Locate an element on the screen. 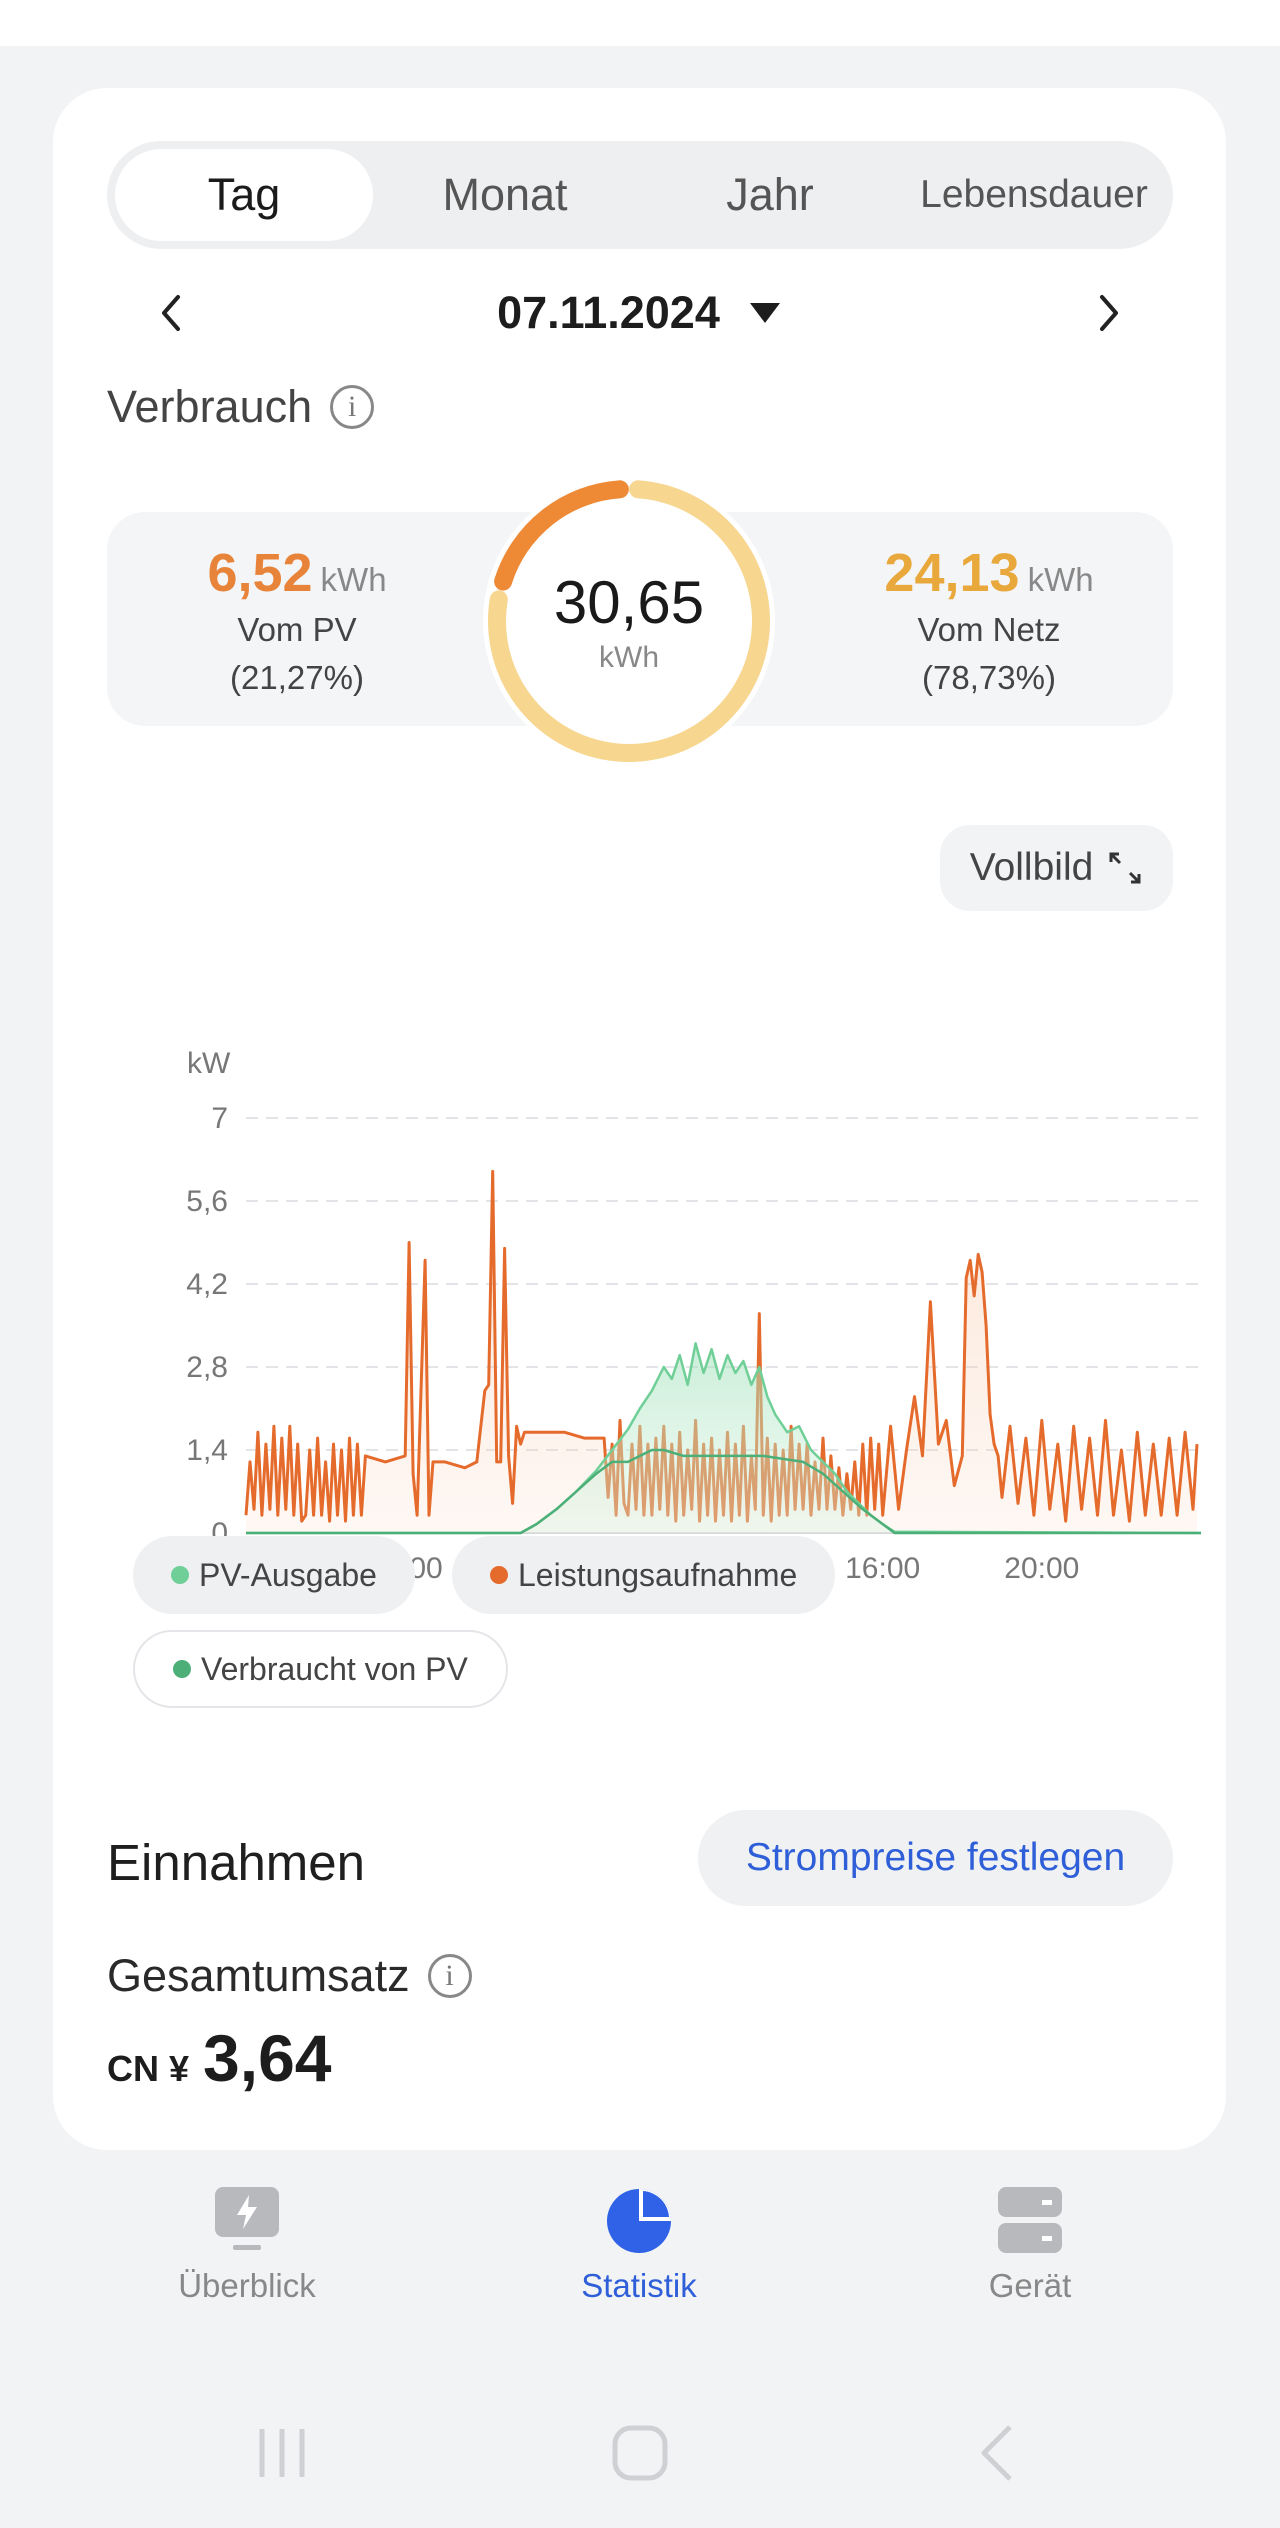 This screenshot has height=2528, width=1280. total-consumption-unit: kWh is located at coordinates (629, 657).